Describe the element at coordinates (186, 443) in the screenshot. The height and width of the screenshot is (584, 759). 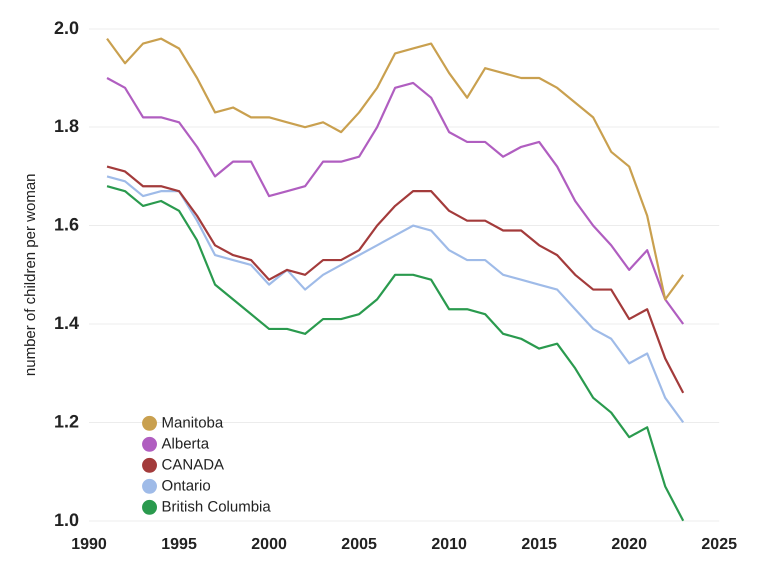
I see `legend-label: Alberta` at that location.